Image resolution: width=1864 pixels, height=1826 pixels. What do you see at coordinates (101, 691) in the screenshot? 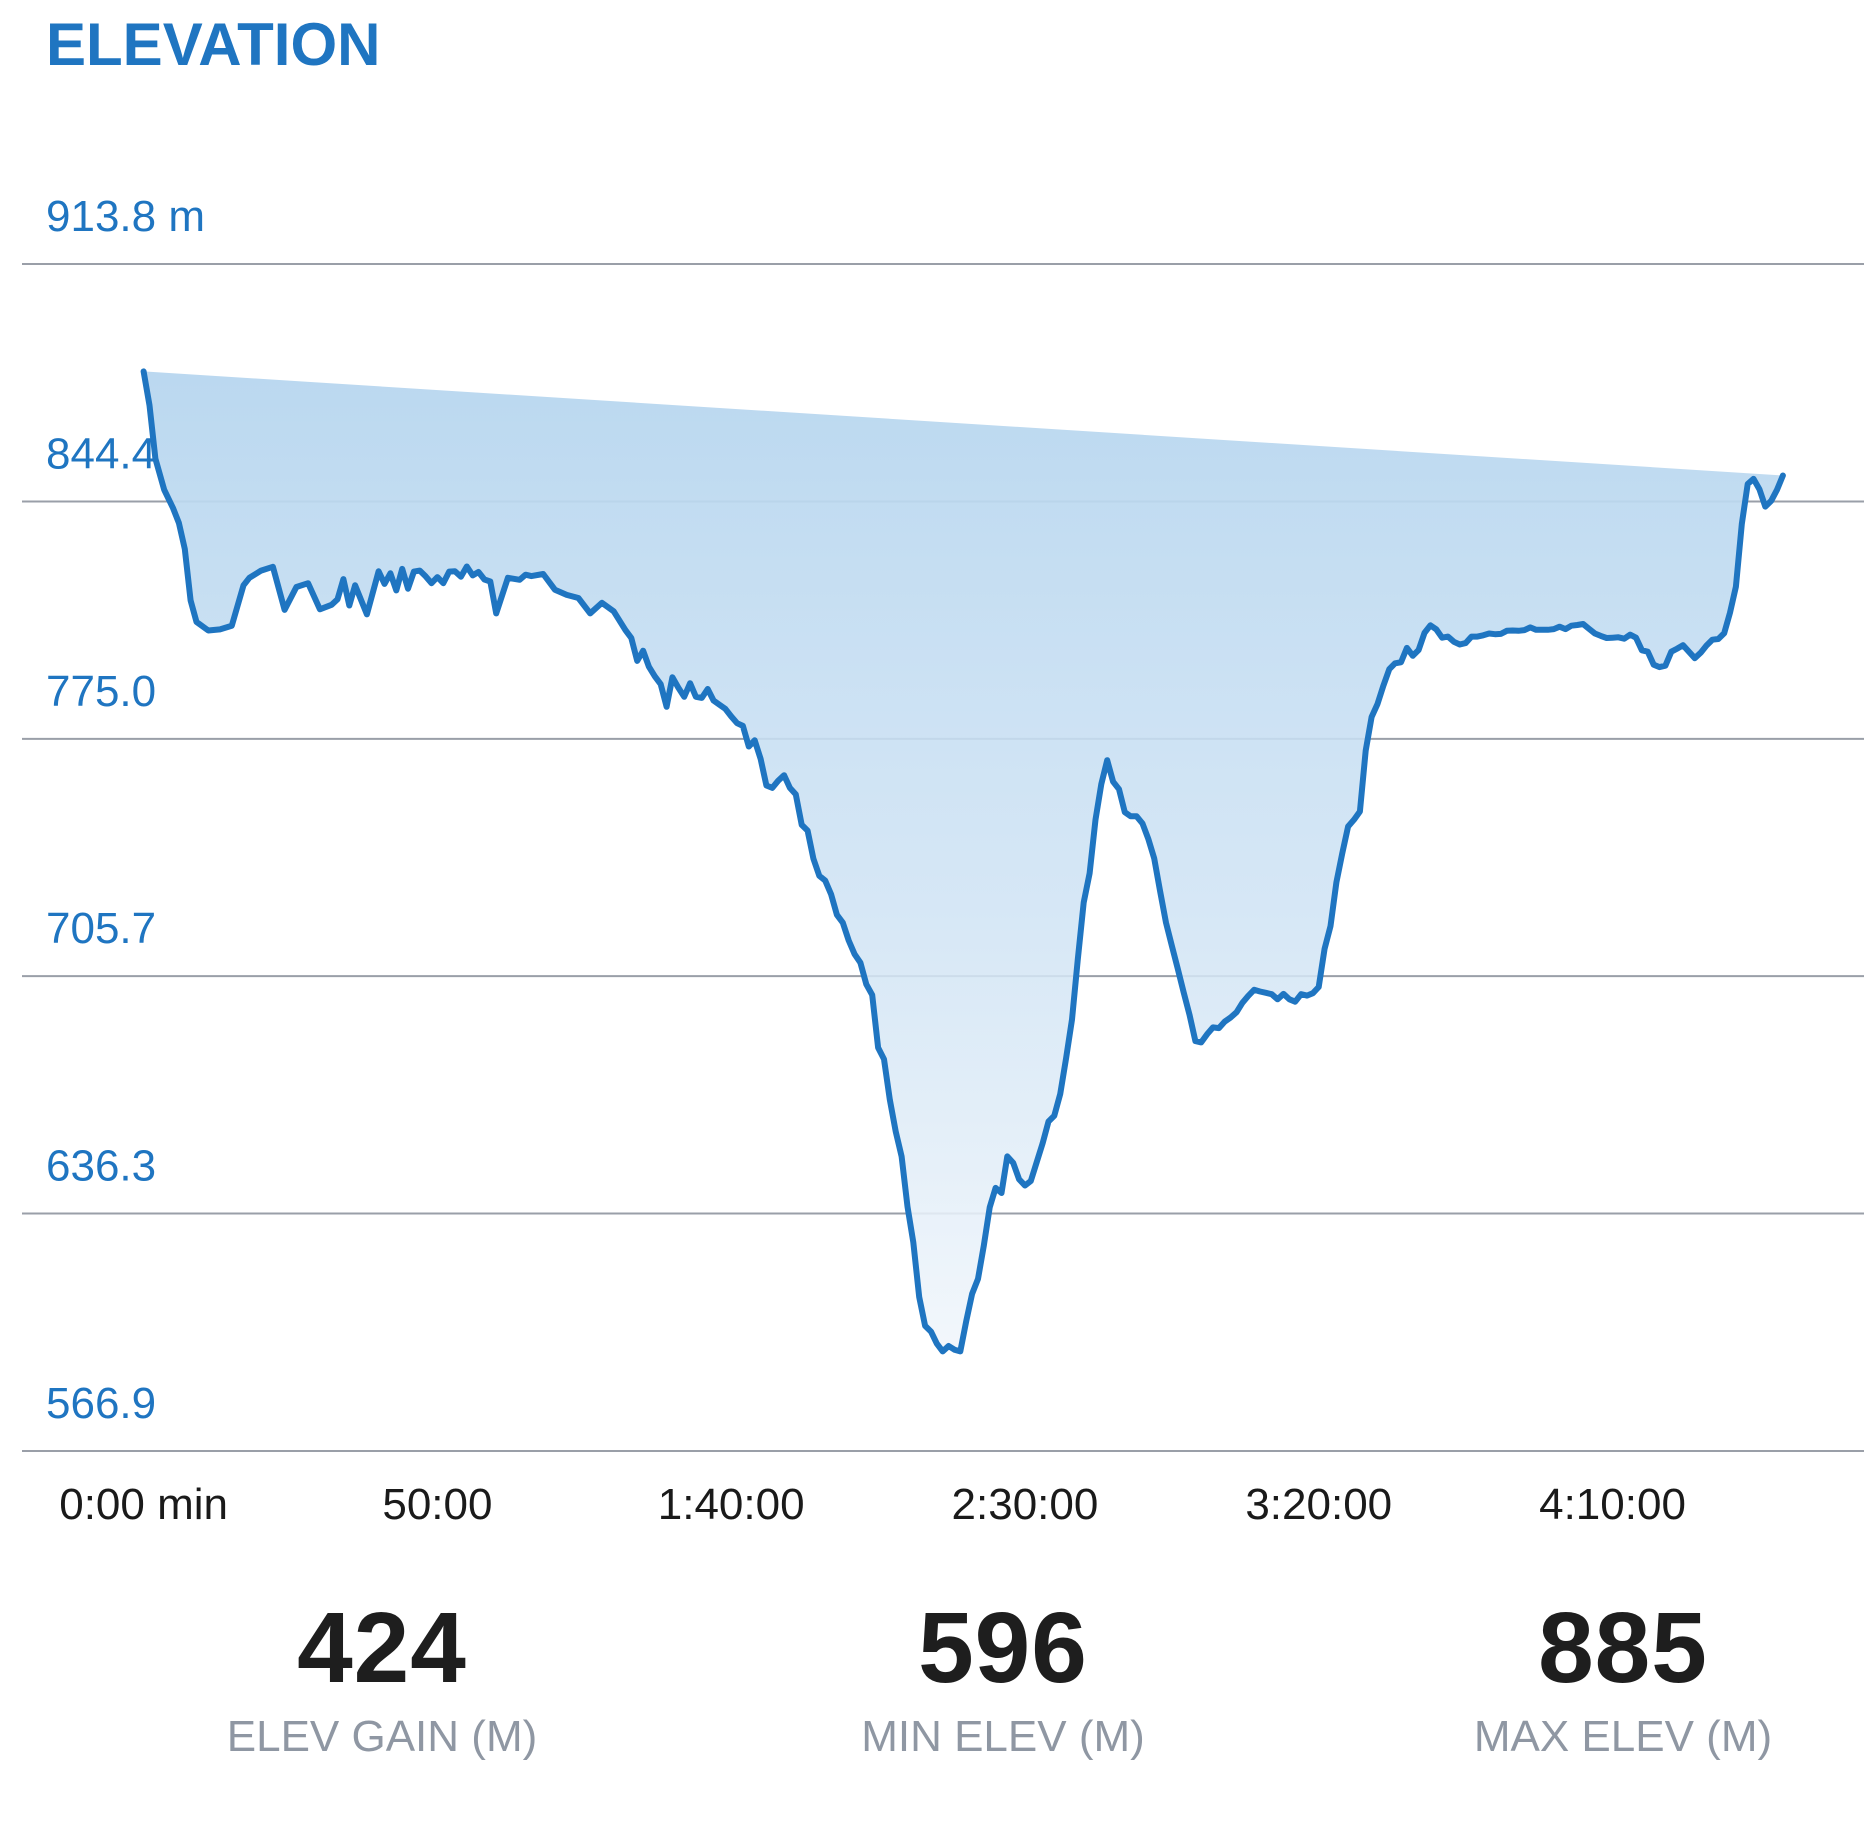
I see `y-tick-label: 775.0` at bounding box center [101, 691].